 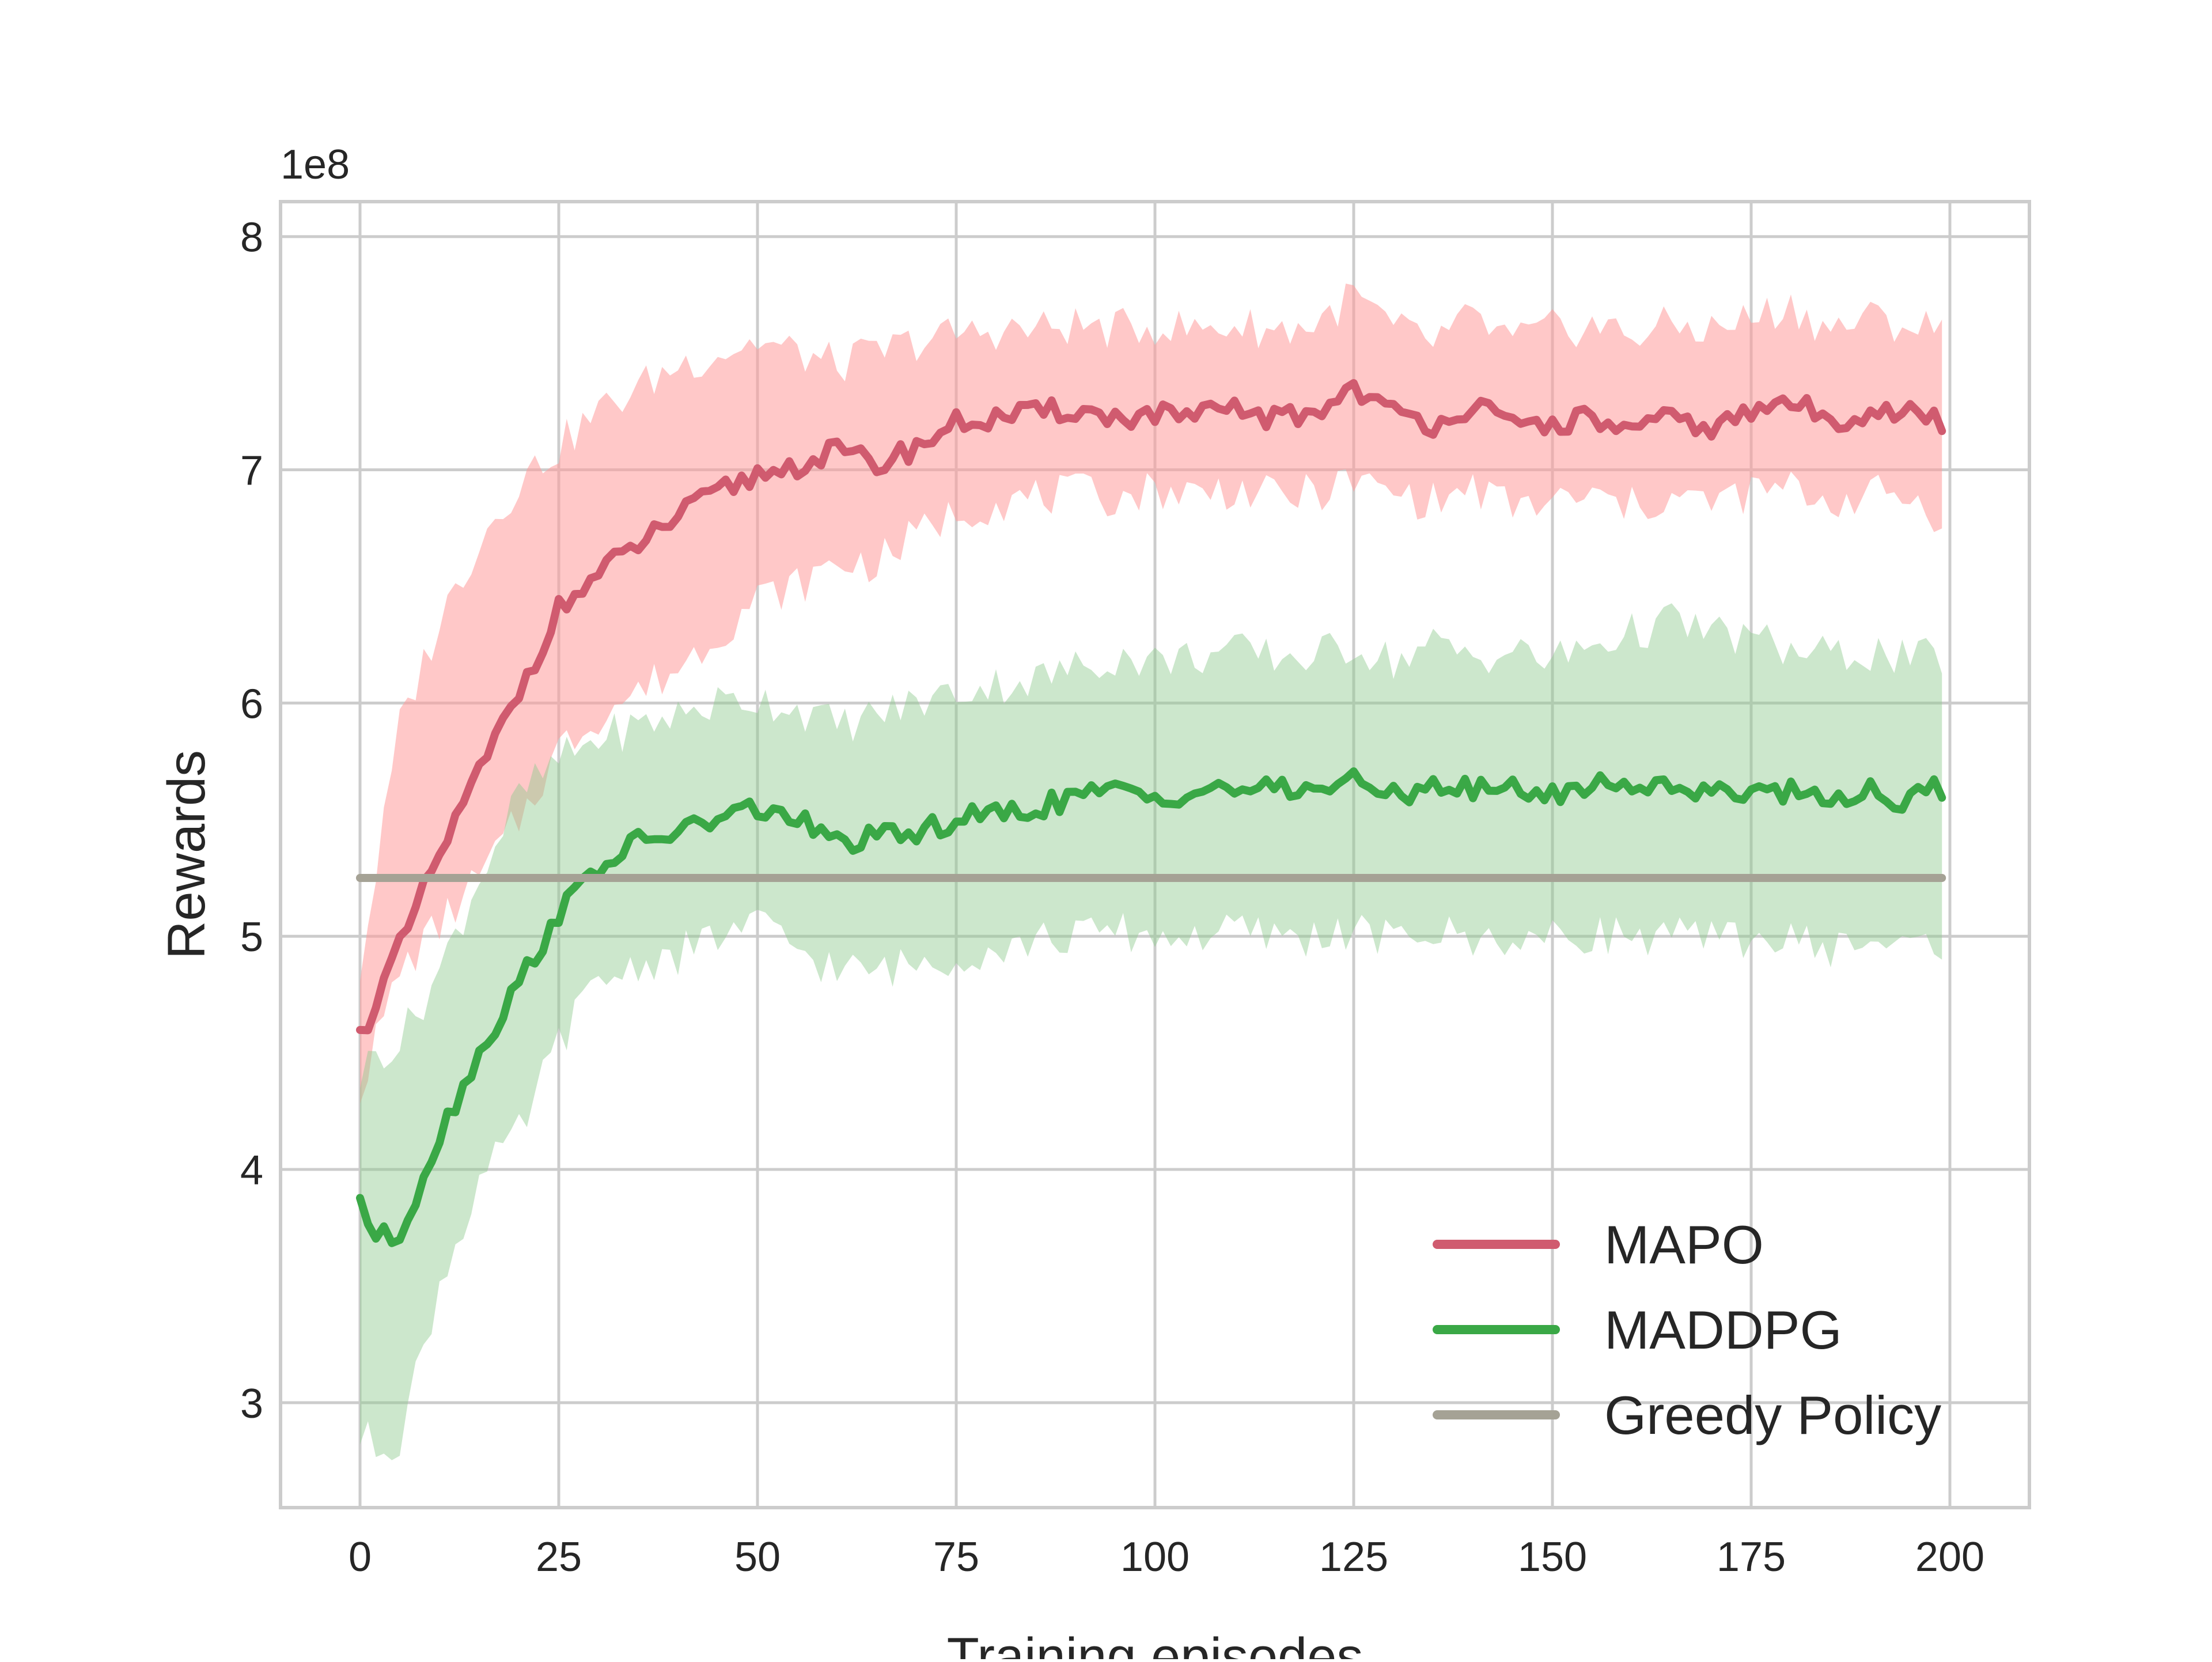 I want to click on legend-label-mapo: MAPO, so click(x=1684, y=1244).